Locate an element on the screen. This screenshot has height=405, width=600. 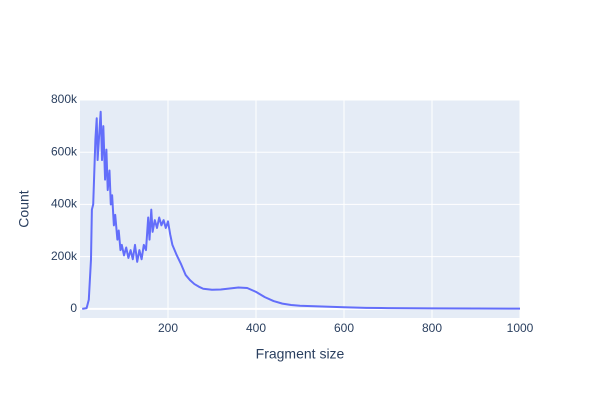
y-axis-title: Count is located at coordinates (24, 208).